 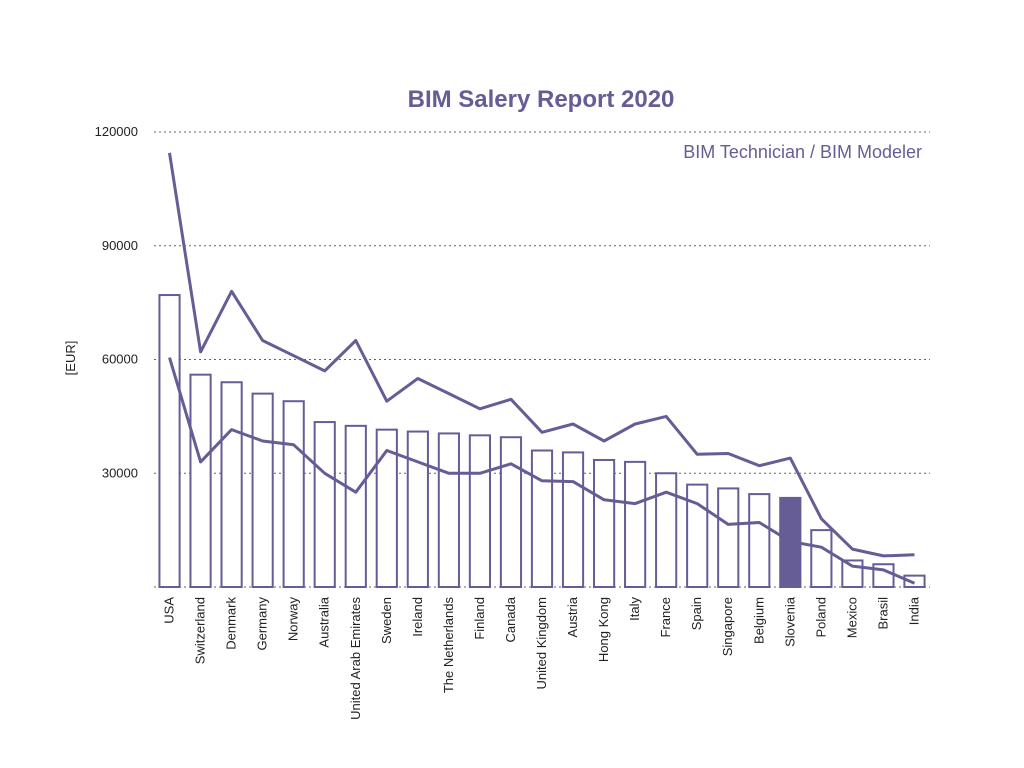 I want to click on category-label: Belgium, so click(x=758, y=620).